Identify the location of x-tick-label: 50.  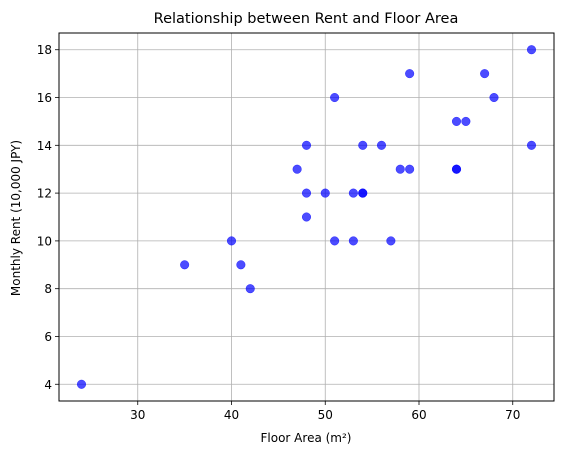
(325, 415).